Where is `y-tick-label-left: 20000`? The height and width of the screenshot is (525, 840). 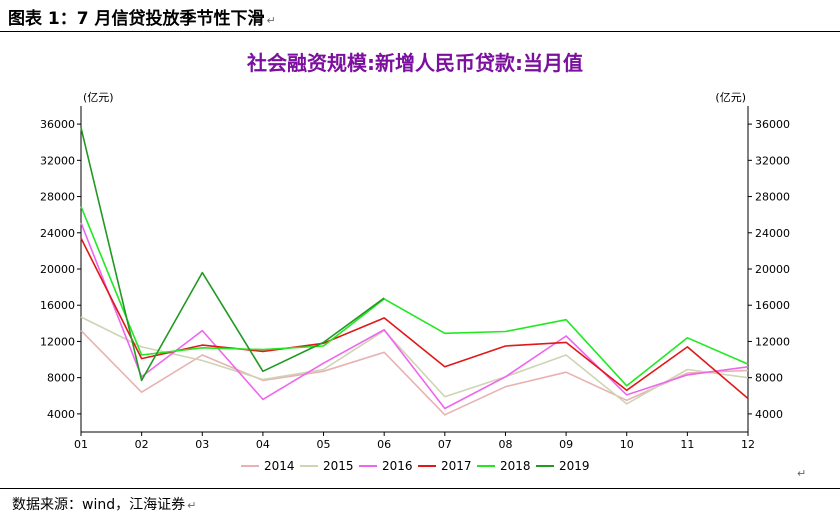 y-tick-label-left: 20000 is located at coordinates (57, 269).